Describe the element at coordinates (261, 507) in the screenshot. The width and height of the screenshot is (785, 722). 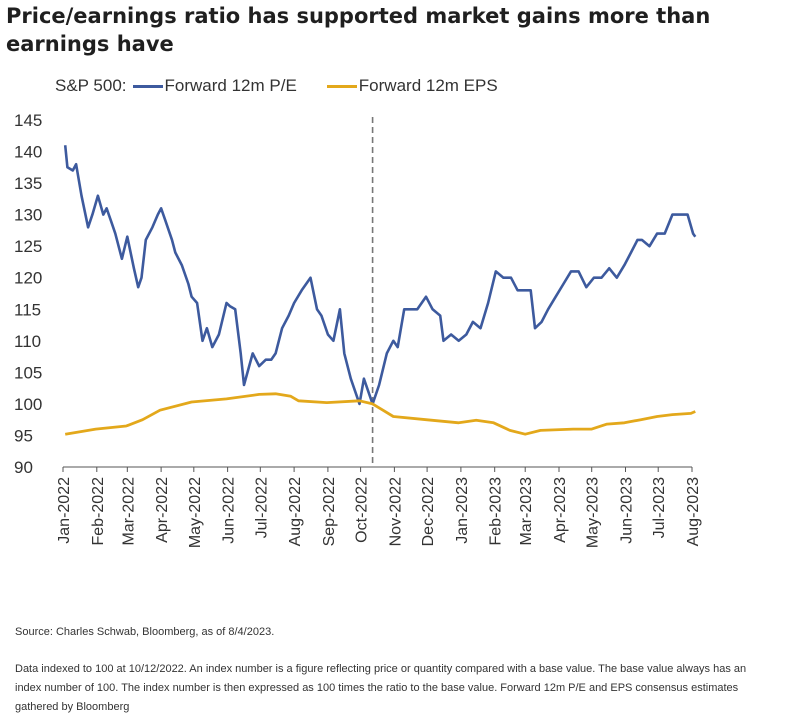
I see `x-tick-label: Jul-2022` at that location.